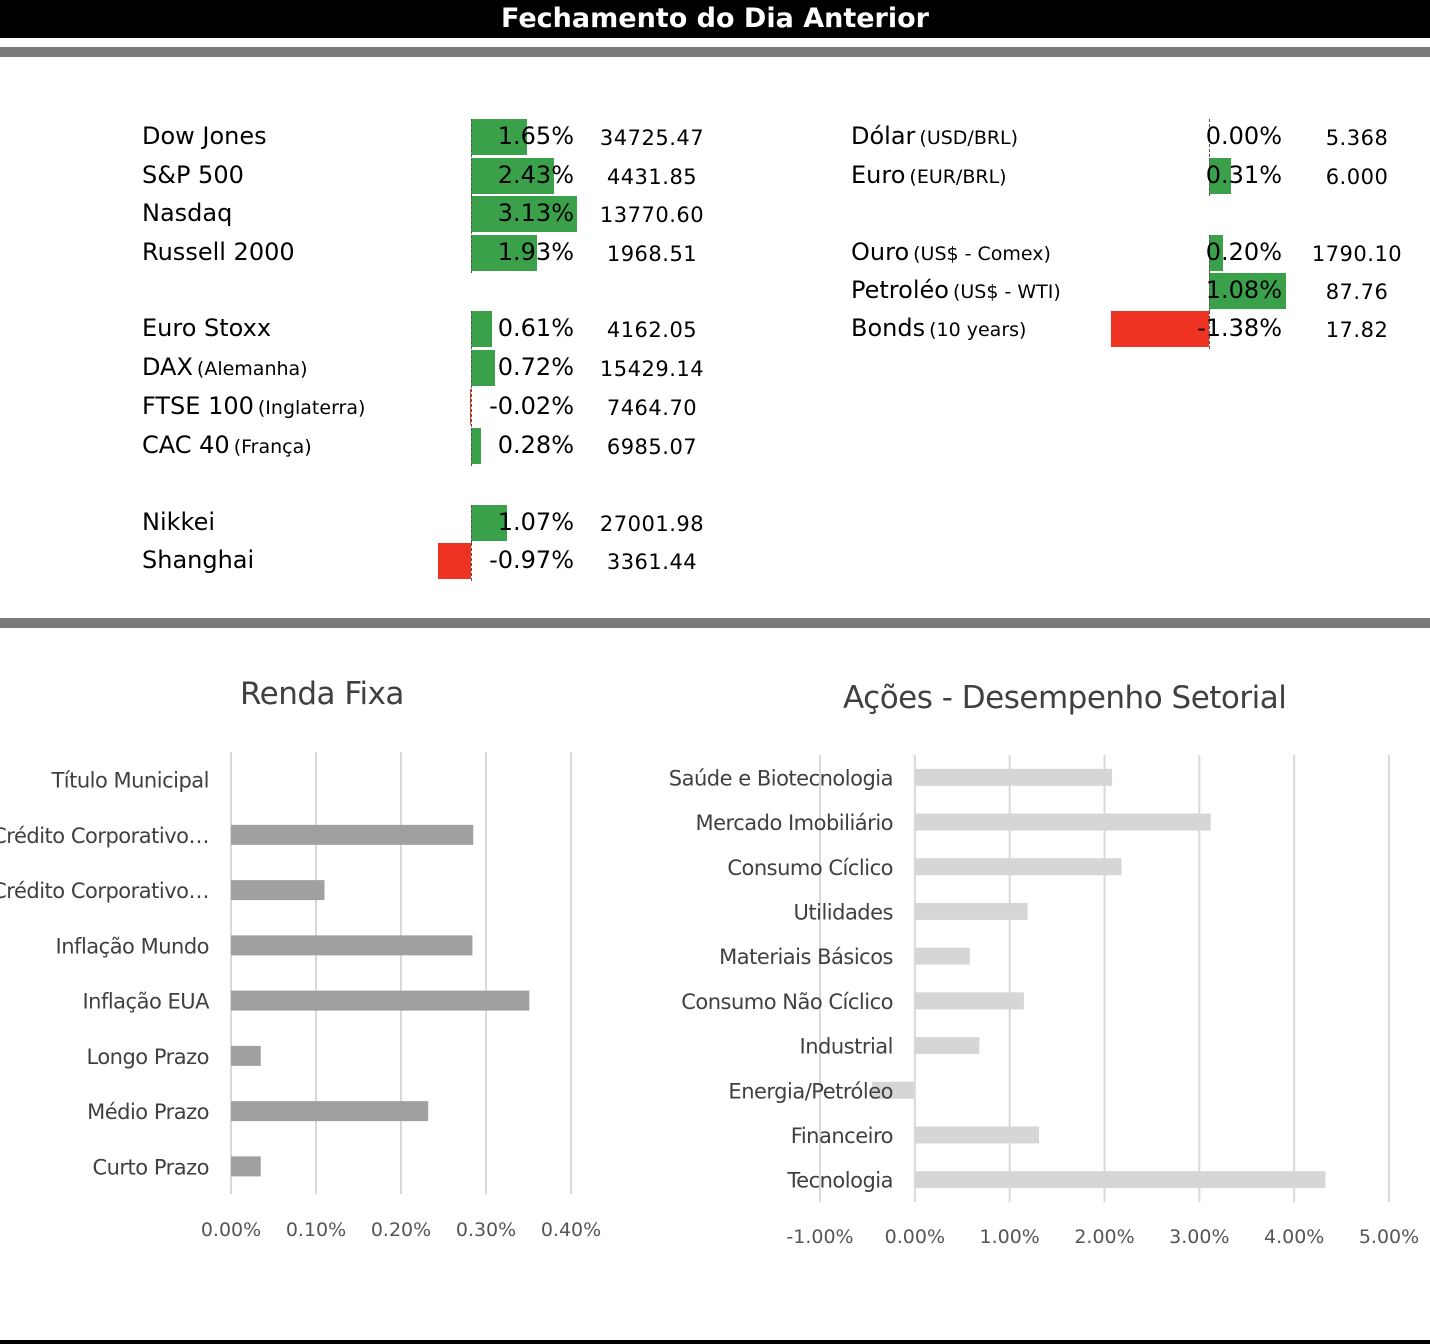  Describe the element at coordinates (535, 328) in the screenshot. I see `market-change-pct: 0.61%` at that location.